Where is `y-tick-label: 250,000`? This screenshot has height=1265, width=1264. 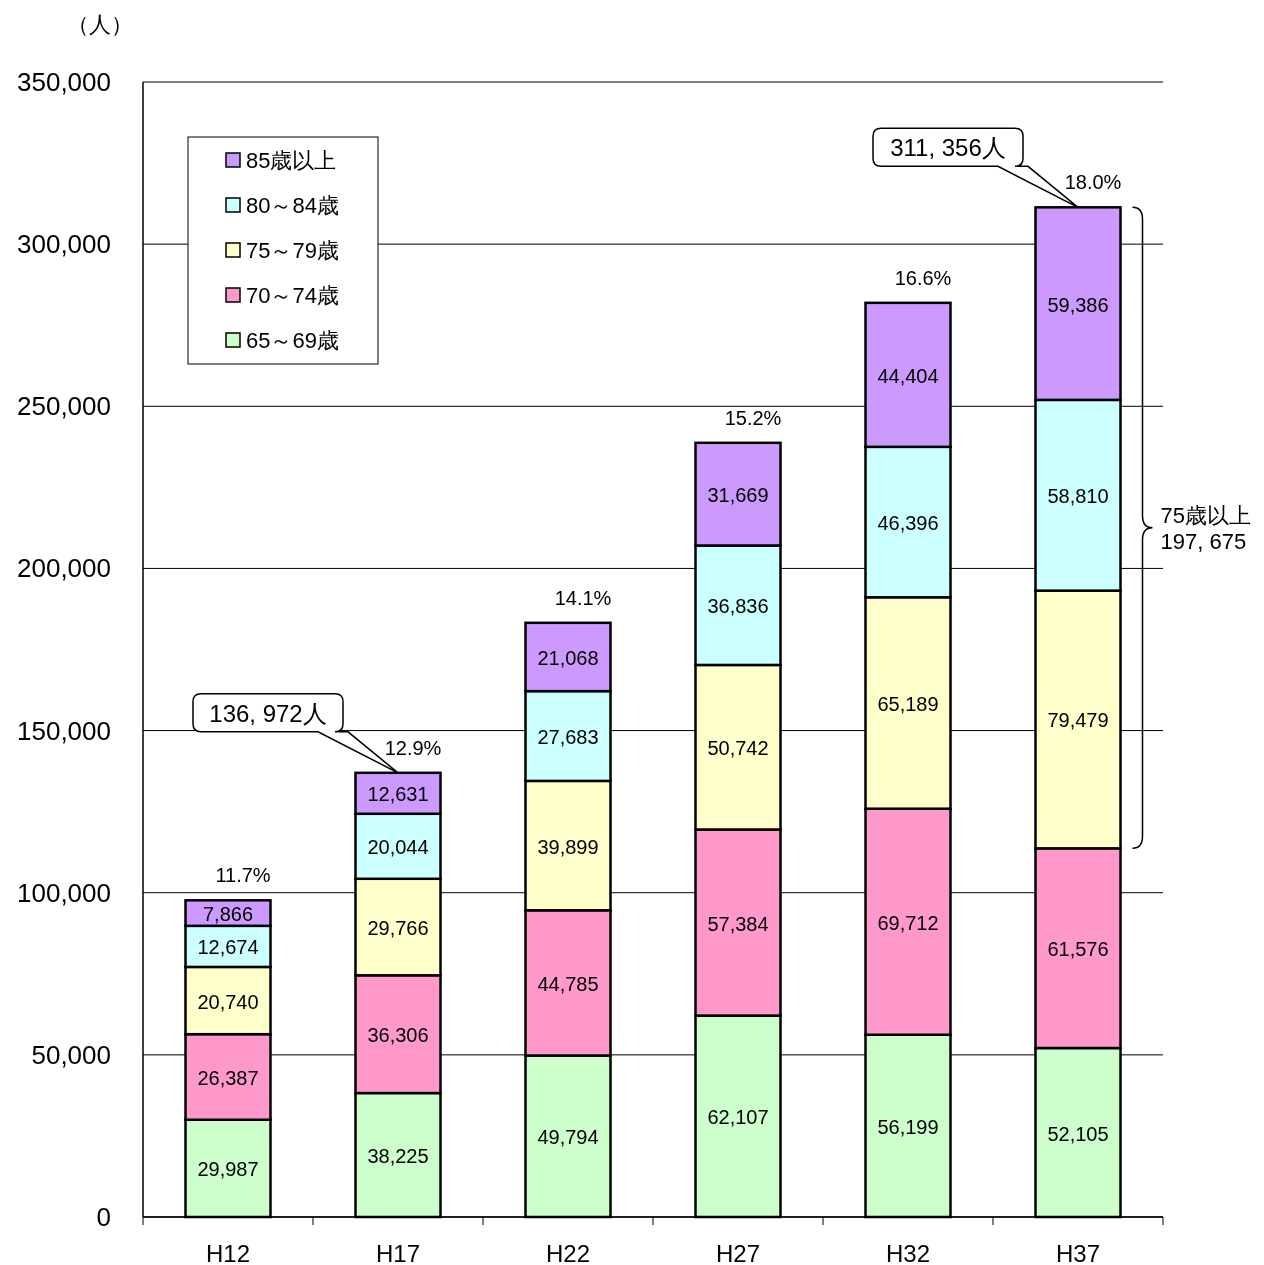
y-tick-label: 250,000 is located at coordinates (64, 406).